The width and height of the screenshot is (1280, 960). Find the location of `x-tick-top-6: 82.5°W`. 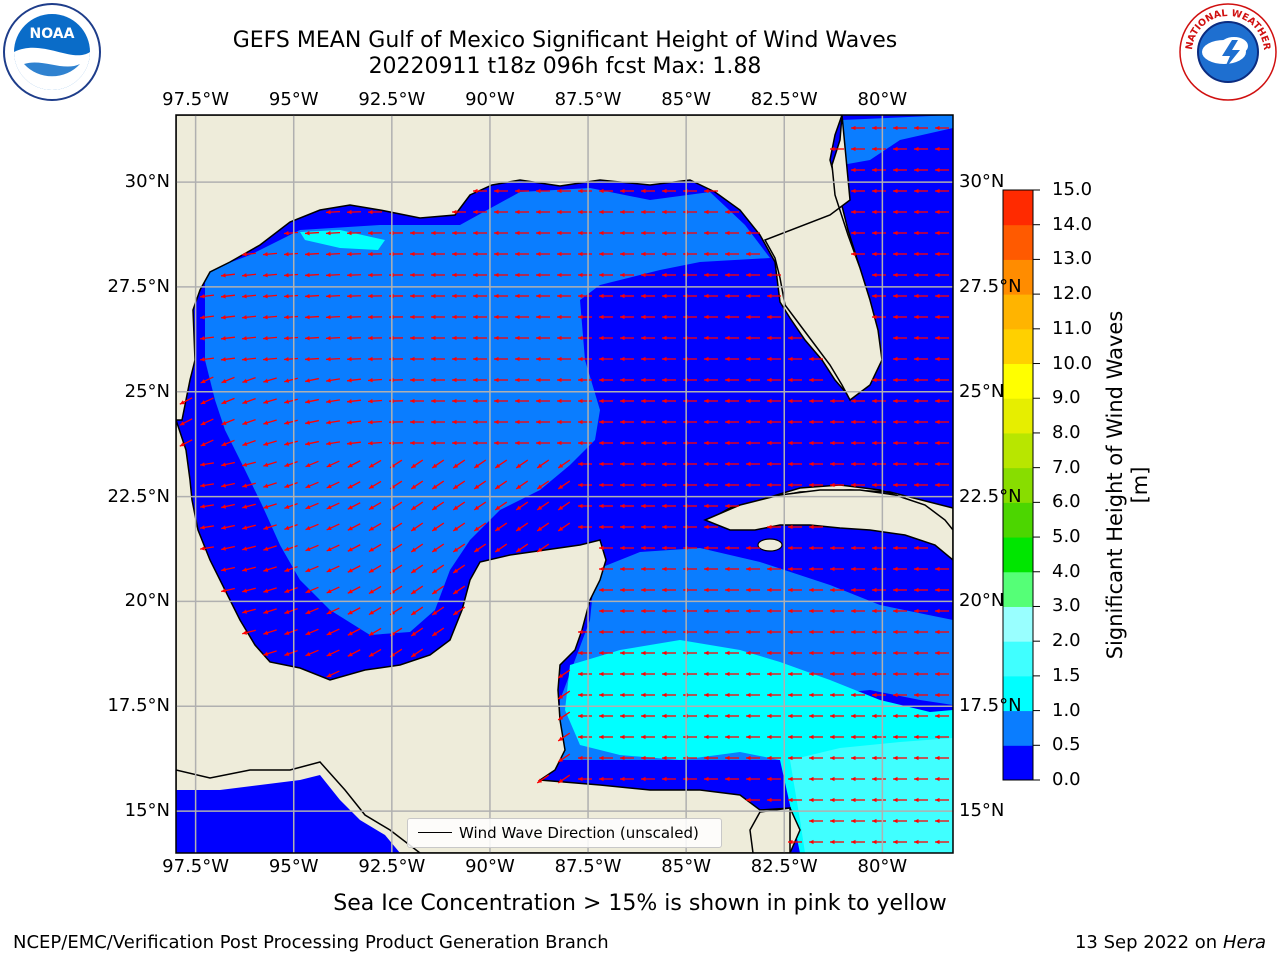

x-tick-top-6: 82.5°W is located at coordinates (784, 99).